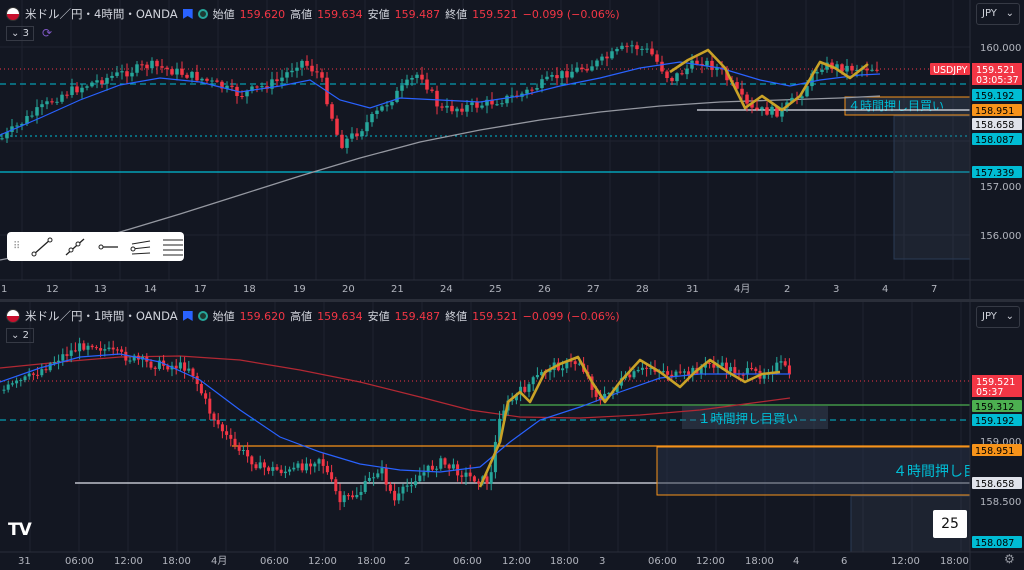  I want to click on badge-158658: 158.658, so click(994, 484).